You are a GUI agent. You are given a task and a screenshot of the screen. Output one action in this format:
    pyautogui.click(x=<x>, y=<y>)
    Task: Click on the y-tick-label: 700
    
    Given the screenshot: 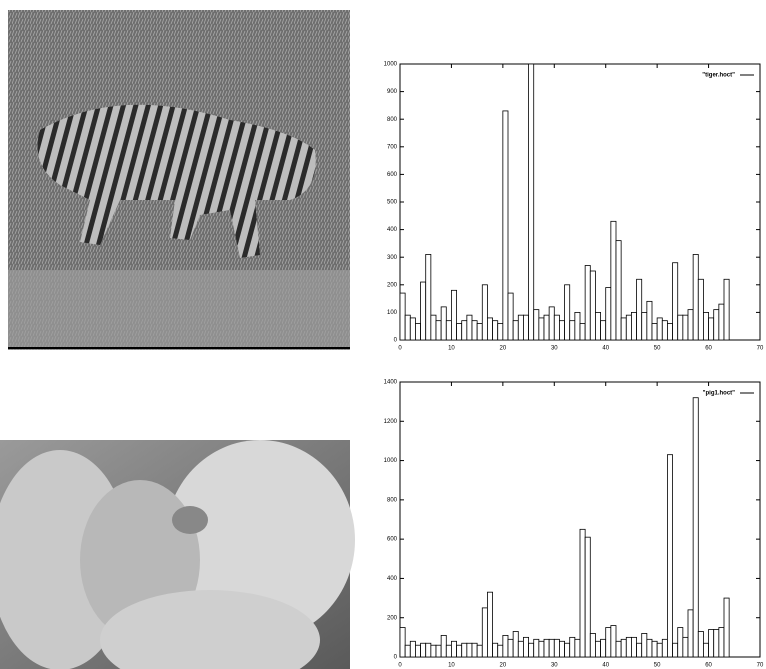 What is the action you would take?
    pyautogui.click(x=392, y=147)
    